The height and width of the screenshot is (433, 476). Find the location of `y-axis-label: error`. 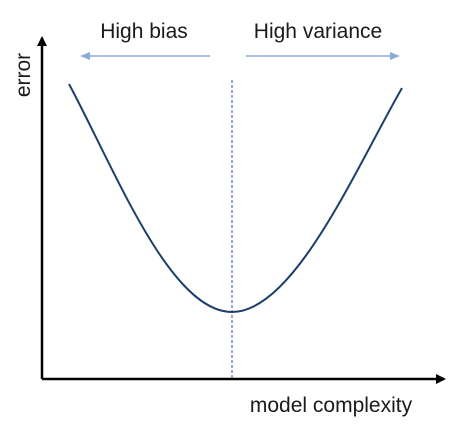

y-axis-label: error is located at coordinates (23, 75).